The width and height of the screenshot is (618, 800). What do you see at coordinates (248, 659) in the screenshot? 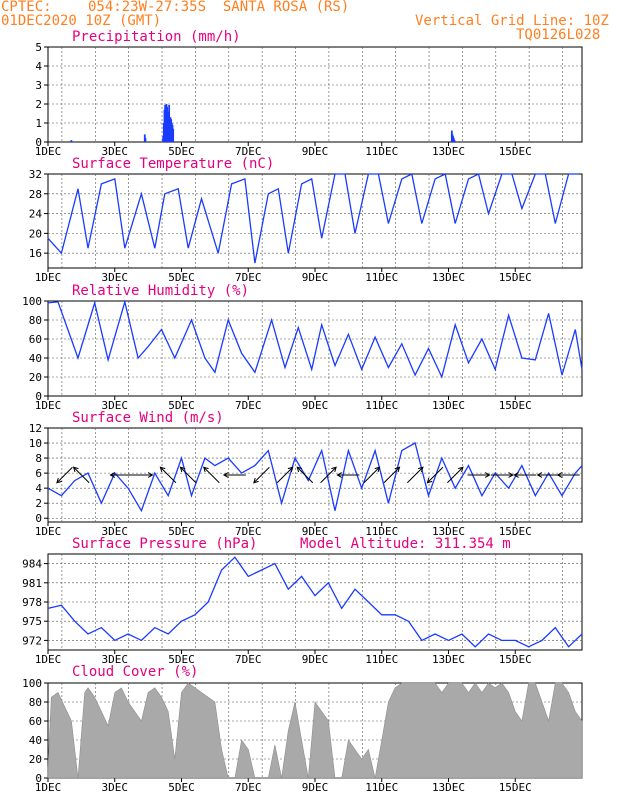
I see `press-xtick-label: 7DEC` at bounding box center [248, 659].